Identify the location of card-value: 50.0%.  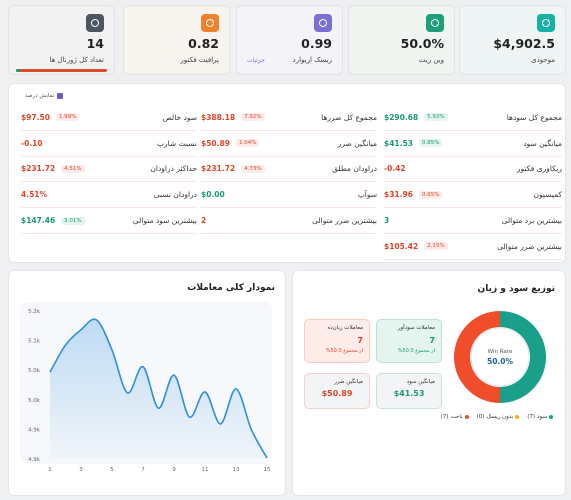
(422, 43).